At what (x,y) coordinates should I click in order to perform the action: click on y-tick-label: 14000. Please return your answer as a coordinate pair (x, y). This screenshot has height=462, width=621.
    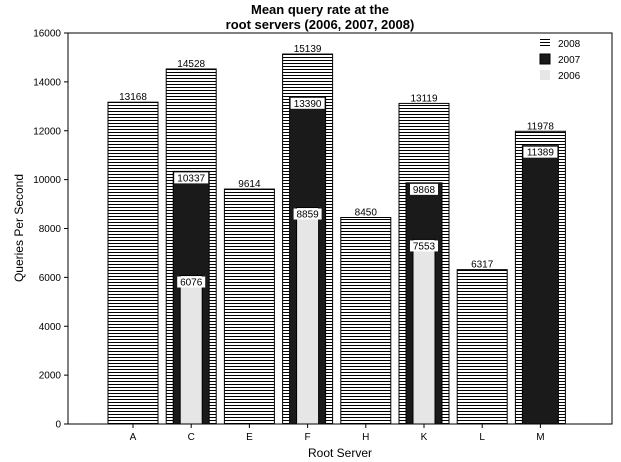
    Looking at the image, I should click on (47, 82).